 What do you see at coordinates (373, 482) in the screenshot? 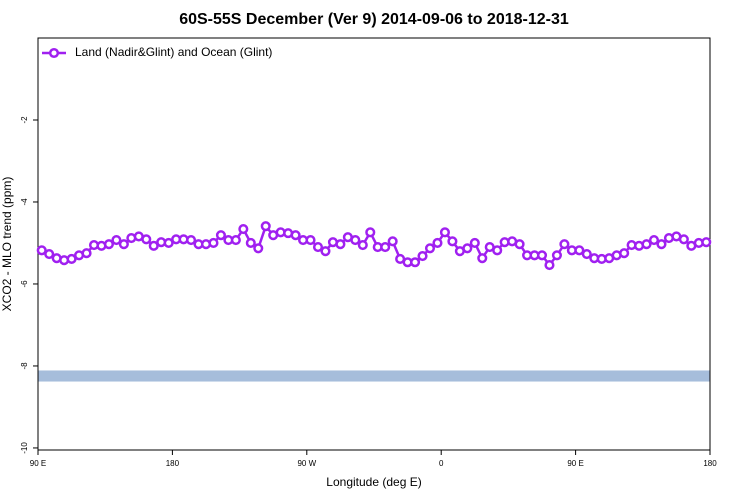
I see `x-axis-label: Longitude (deg E)` at bounding box center [373, 482].